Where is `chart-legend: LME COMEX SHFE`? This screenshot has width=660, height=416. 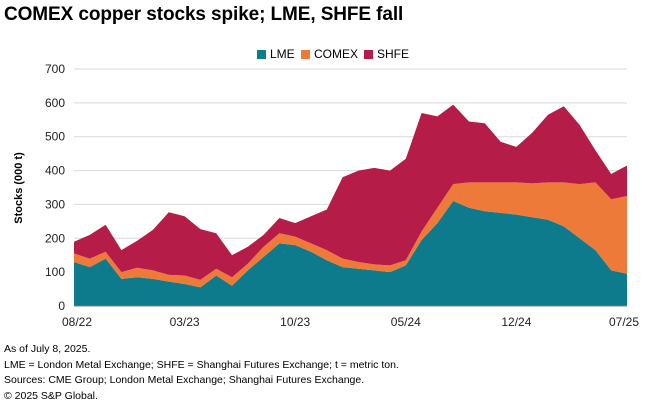
chart-legend: LME COMEX SHFE is located at coordinates (330, 56).